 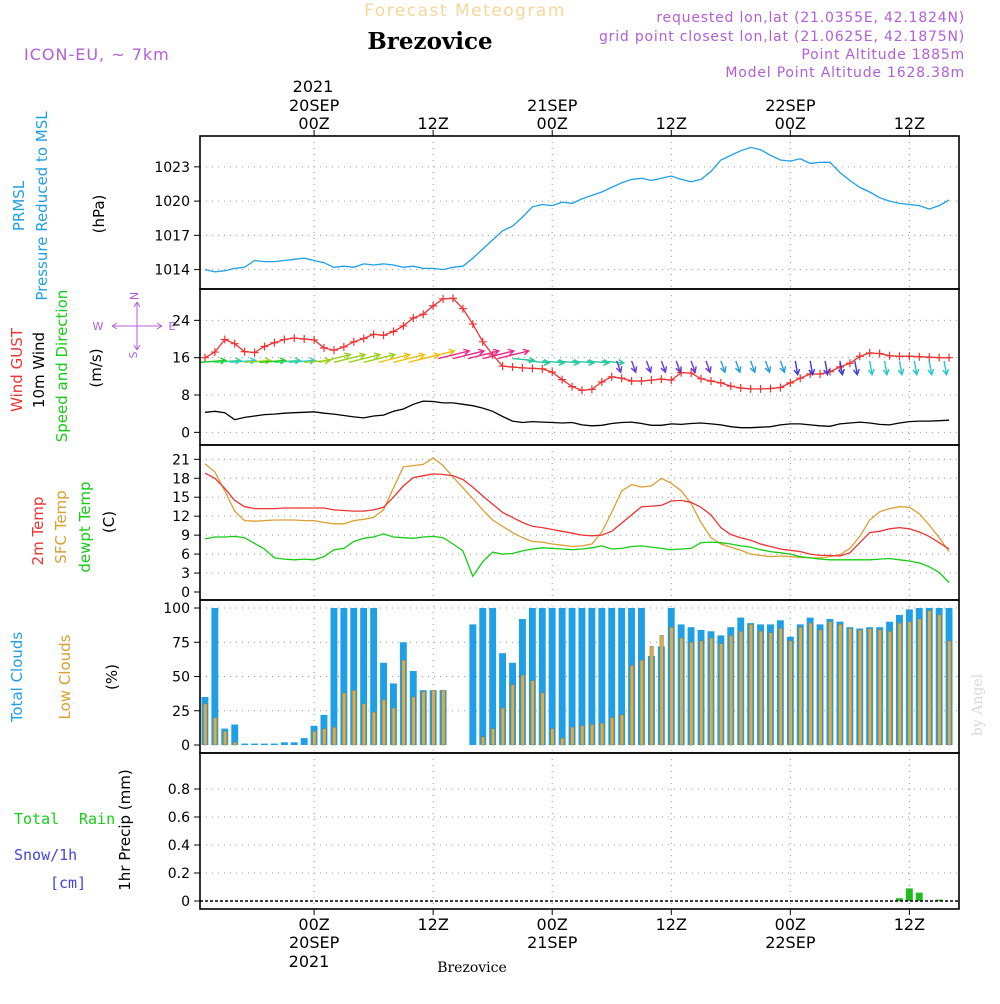 What do you see at coordinates (133, 354) in the screenshot?
I see `compass-s: S` at bounding box center [133, 354].